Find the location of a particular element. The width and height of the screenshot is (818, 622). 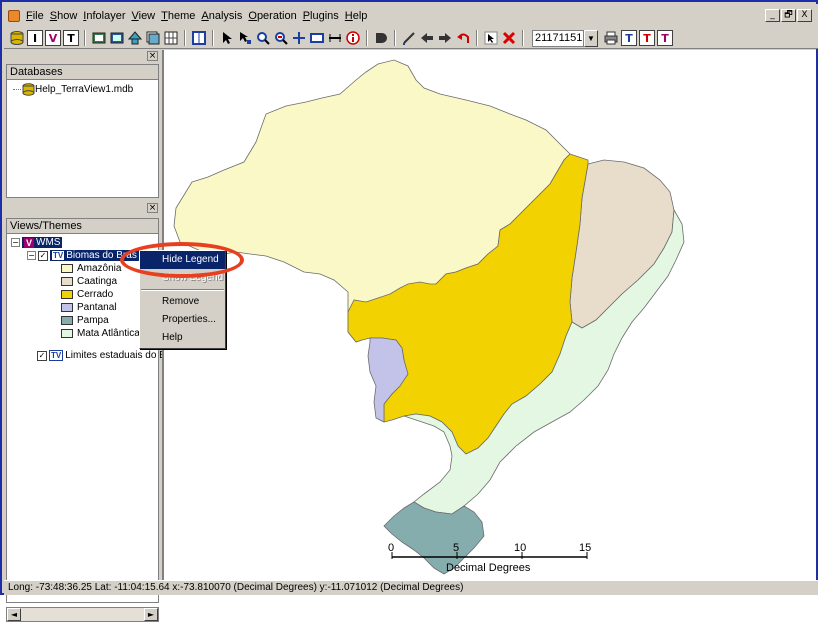

scalebar-tick-15: 15 is located at coordinates (585, 548).